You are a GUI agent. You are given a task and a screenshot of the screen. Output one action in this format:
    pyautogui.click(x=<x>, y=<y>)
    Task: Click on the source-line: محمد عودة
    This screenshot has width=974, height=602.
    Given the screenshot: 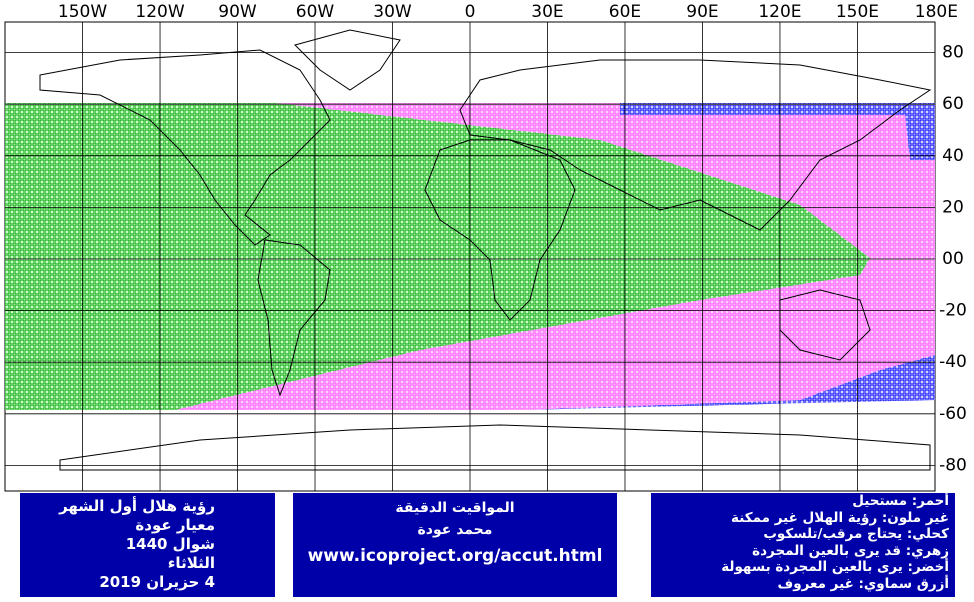 What is the action you would take?
    pyautogui.click(x=455, y=530)
    